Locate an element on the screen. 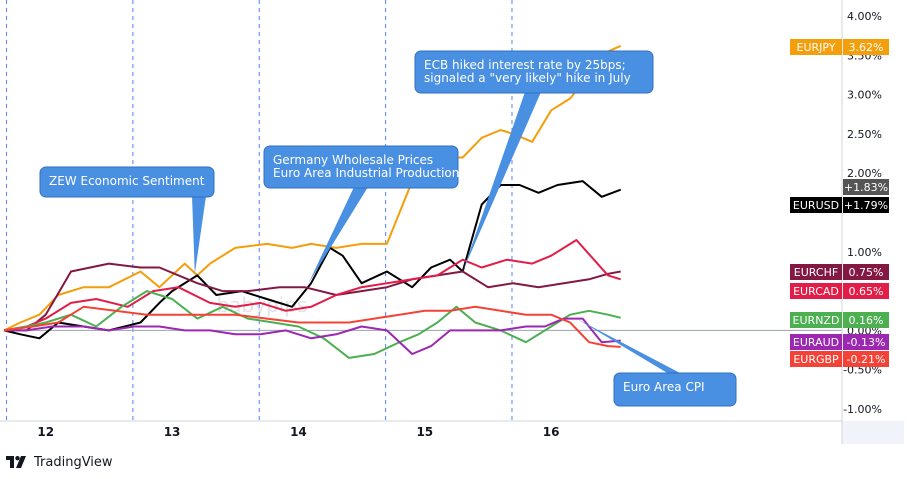 This screenshot has height=479, width=907. x-tick-label: 16 is located at coordinates (551, 432).